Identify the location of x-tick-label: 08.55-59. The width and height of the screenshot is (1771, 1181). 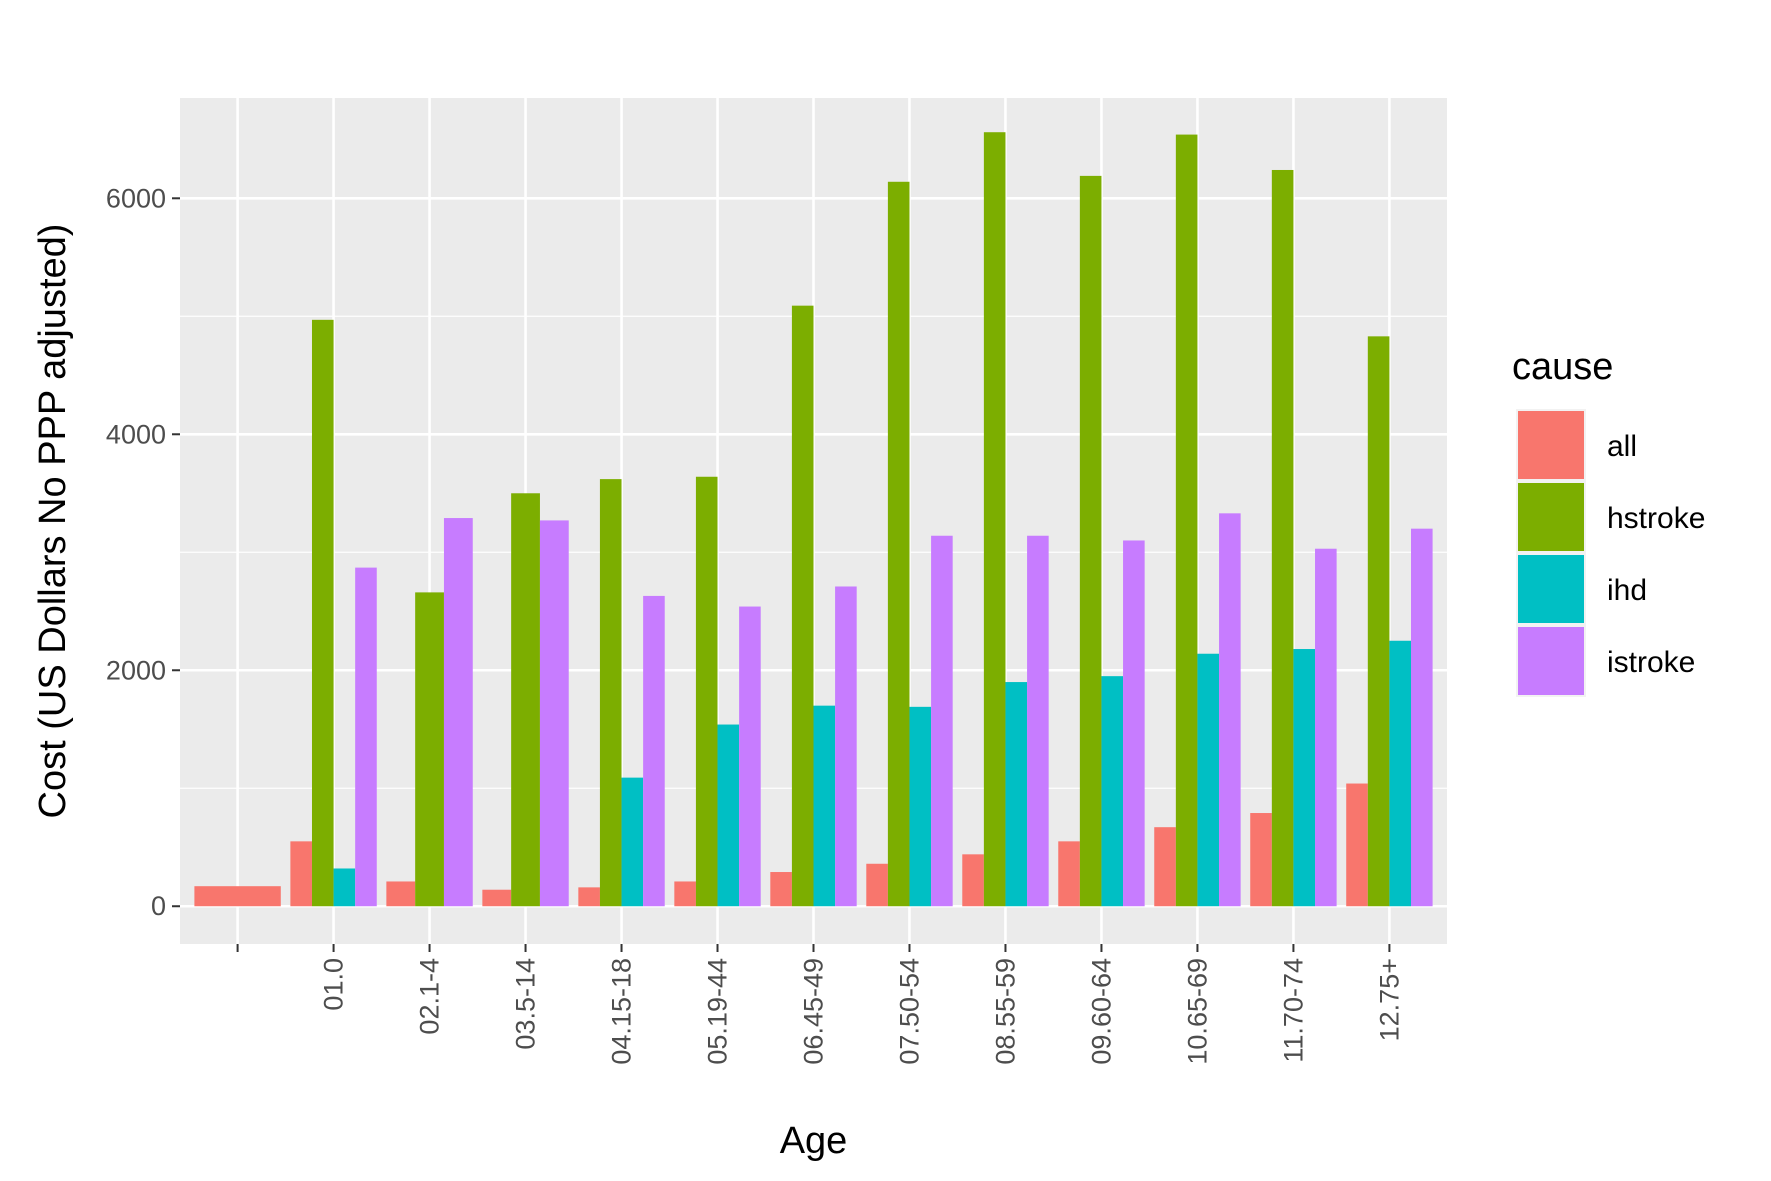
(1005, 1011).